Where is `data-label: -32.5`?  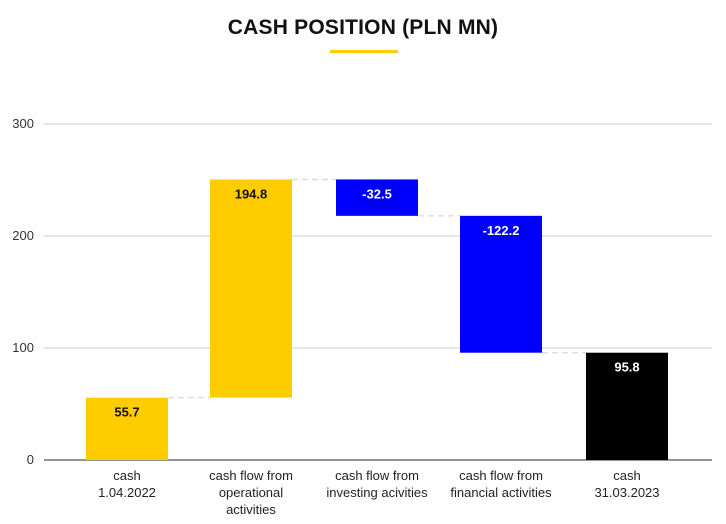 data-label: -32.5 is located at coordinates (377, 193).